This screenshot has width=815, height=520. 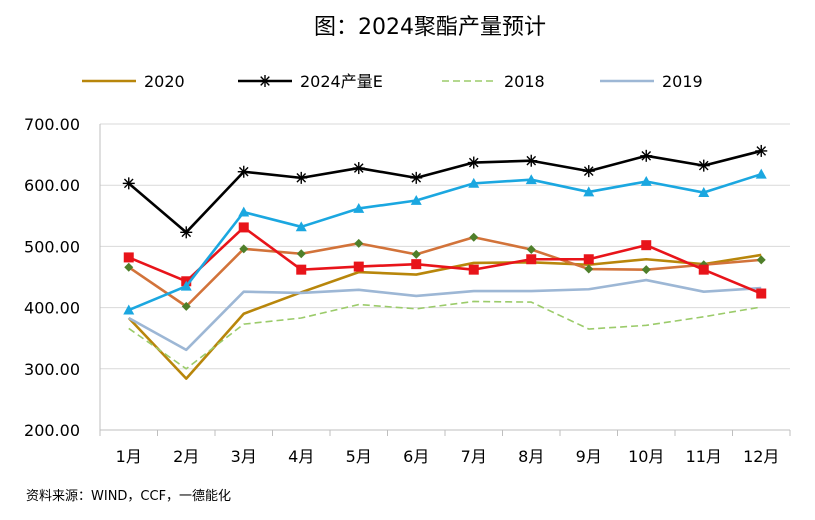 I want to click on chart-title: 图：2024聚酯产量预计, so click(x=430, y=27).